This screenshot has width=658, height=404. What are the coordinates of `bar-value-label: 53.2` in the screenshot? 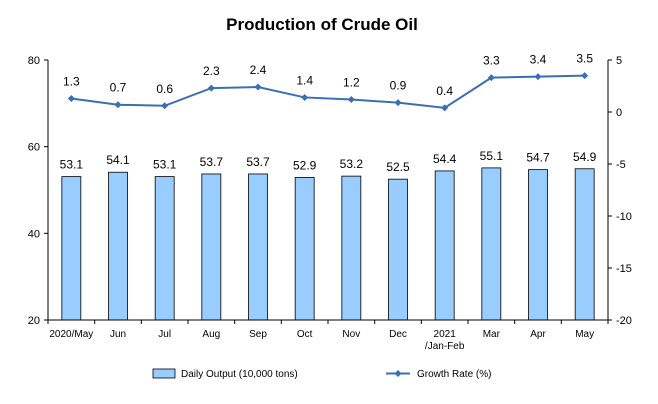 It's located at (352, 164).